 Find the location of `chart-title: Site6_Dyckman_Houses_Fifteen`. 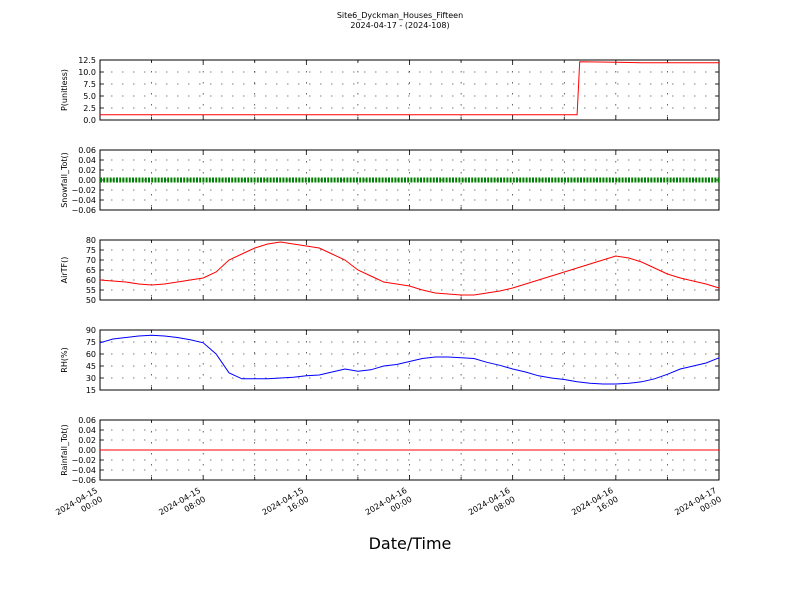

chart-title: Site6_Dyckman_Houses_Fifteen is located at coordinates (400, 15).